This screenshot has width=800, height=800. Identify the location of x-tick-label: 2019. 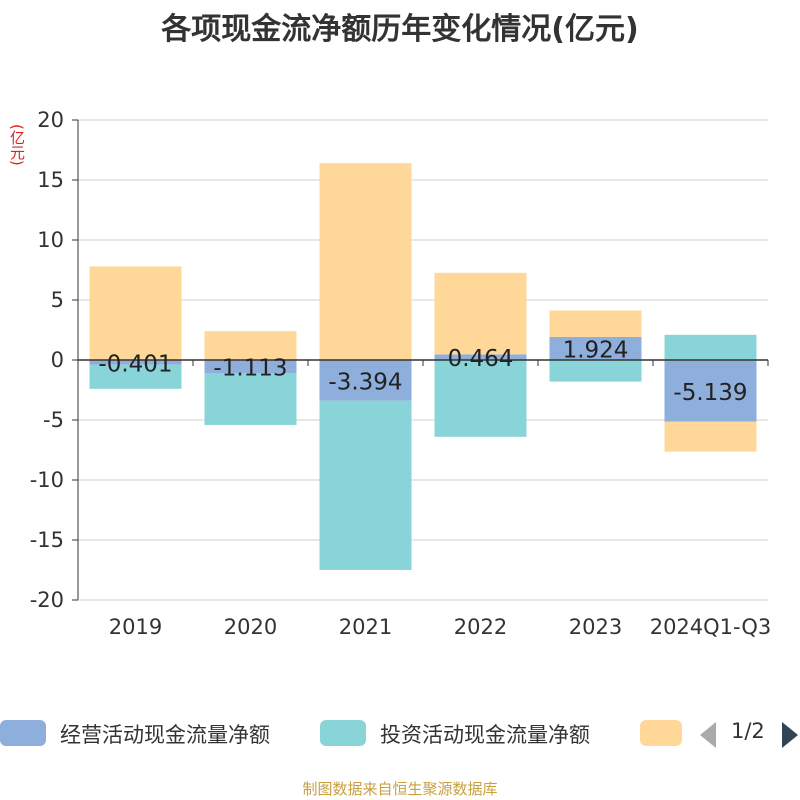
(135, 627).